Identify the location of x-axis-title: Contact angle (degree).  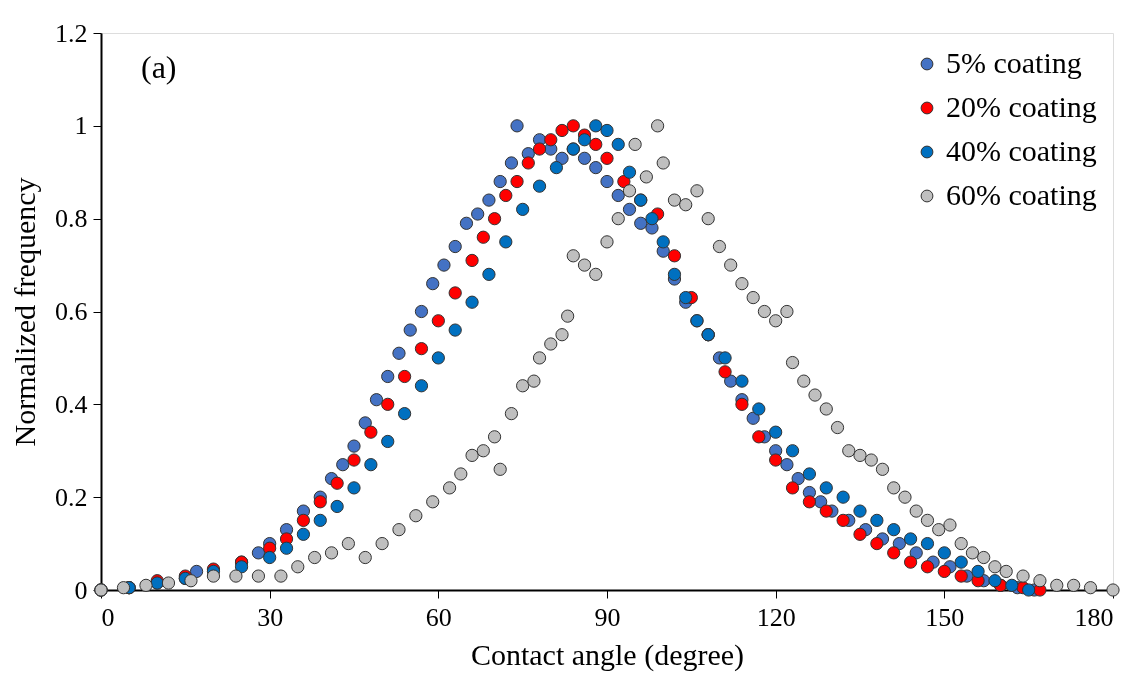
(607, 654).